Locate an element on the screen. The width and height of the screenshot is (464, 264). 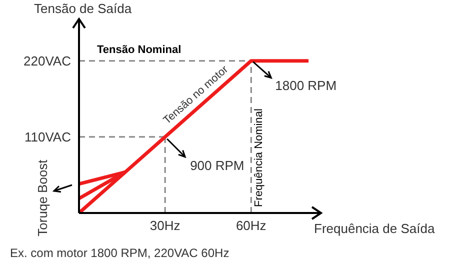
text: Toruqe Boost is located at coordinates (42, 197).